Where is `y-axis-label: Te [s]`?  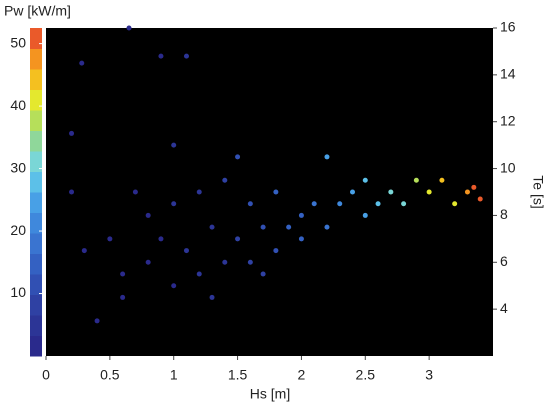 y-axis-label: Te [s] is located at coordinates (538, 191).